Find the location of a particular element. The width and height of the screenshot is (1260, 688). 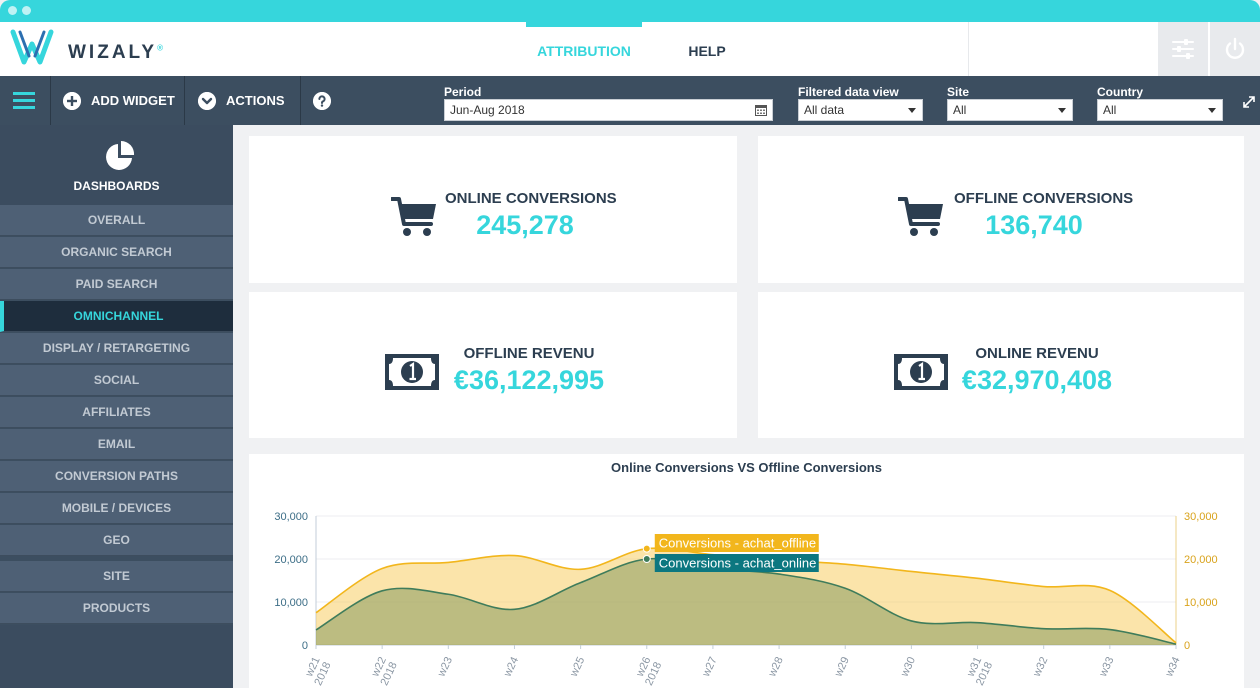

y-tick-label-right: 20,000 is located at coordinates (1201, 560).